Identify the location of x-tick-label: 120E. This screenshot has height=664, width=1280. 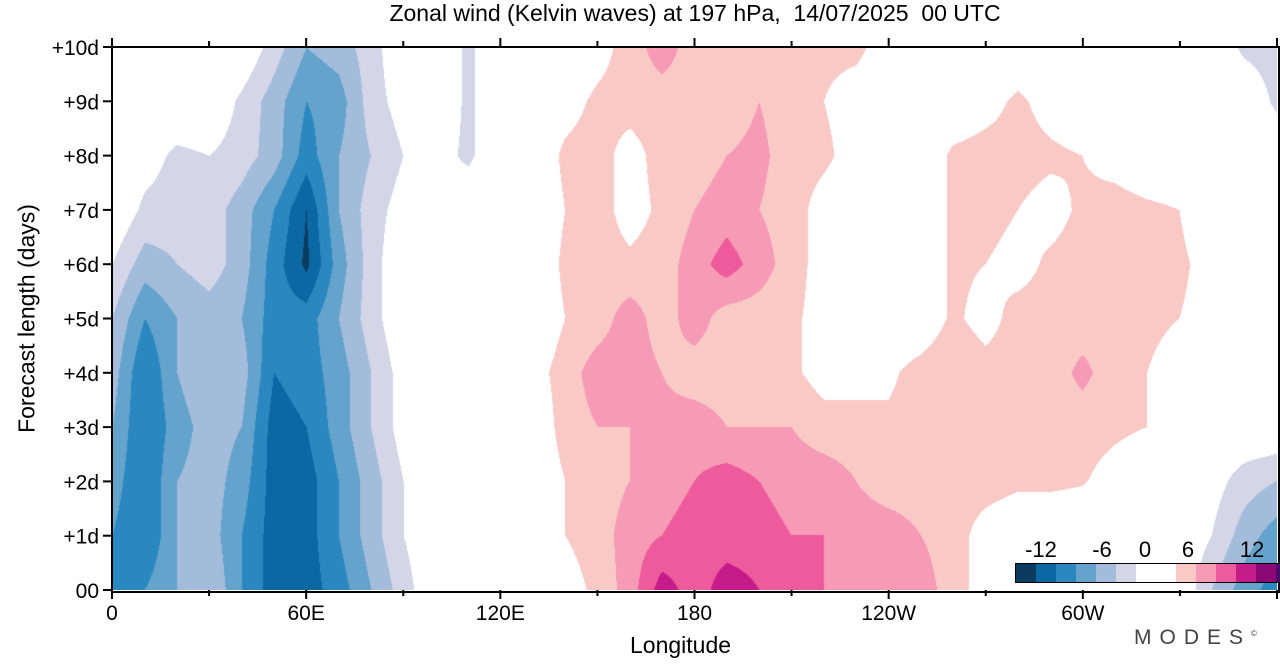
(500, 613).